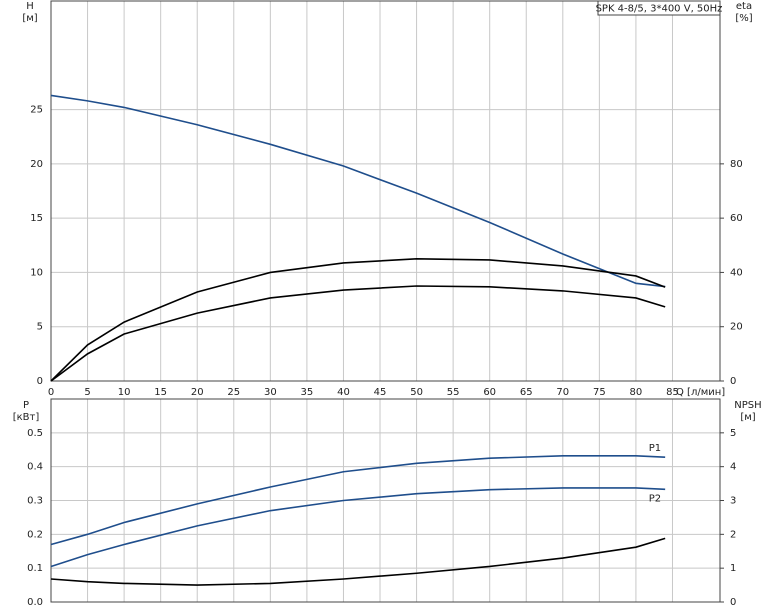 The width and height of the screenshot is (774, 611). Describe the element at coordinates (26, 405) in the screenshot. I see `y-label: P` at that location.